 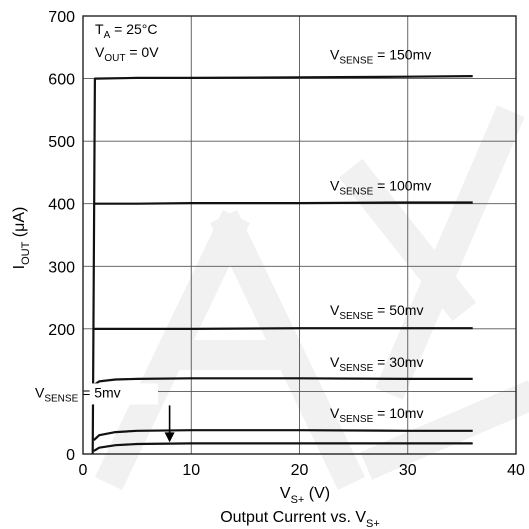 I want to click on y-tick-label: 0, so click(x=70, y=455).